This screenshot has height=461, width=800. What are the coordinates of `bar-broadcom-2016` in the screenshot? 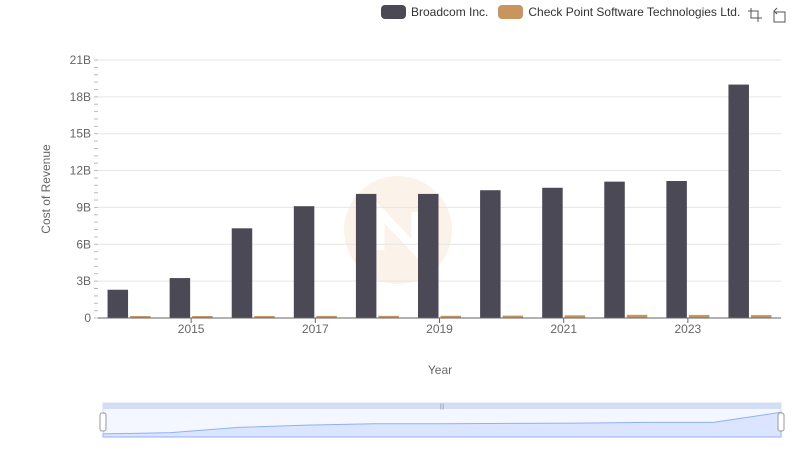 It's located at (242, 273).